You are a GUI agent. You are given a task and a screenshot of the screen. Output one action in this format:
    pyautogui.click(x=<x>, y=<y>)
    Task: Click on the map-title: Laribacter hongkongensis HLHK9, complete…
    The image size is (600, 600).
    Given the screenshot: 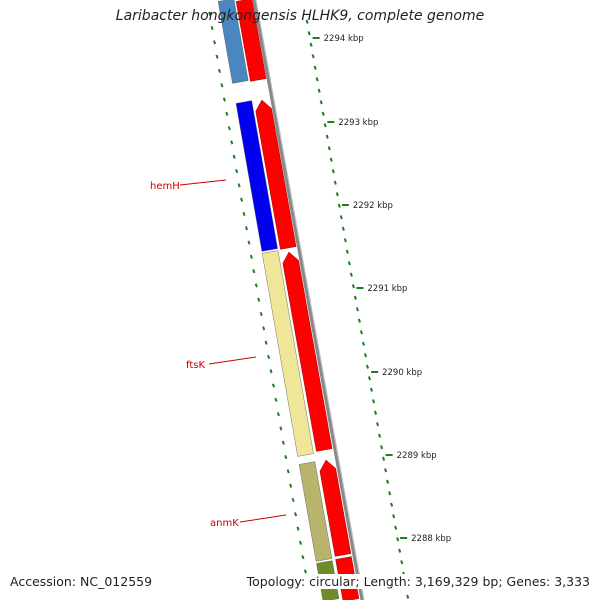 What is the action you would take?
    pyautogui.click(x=300, y=16)
    